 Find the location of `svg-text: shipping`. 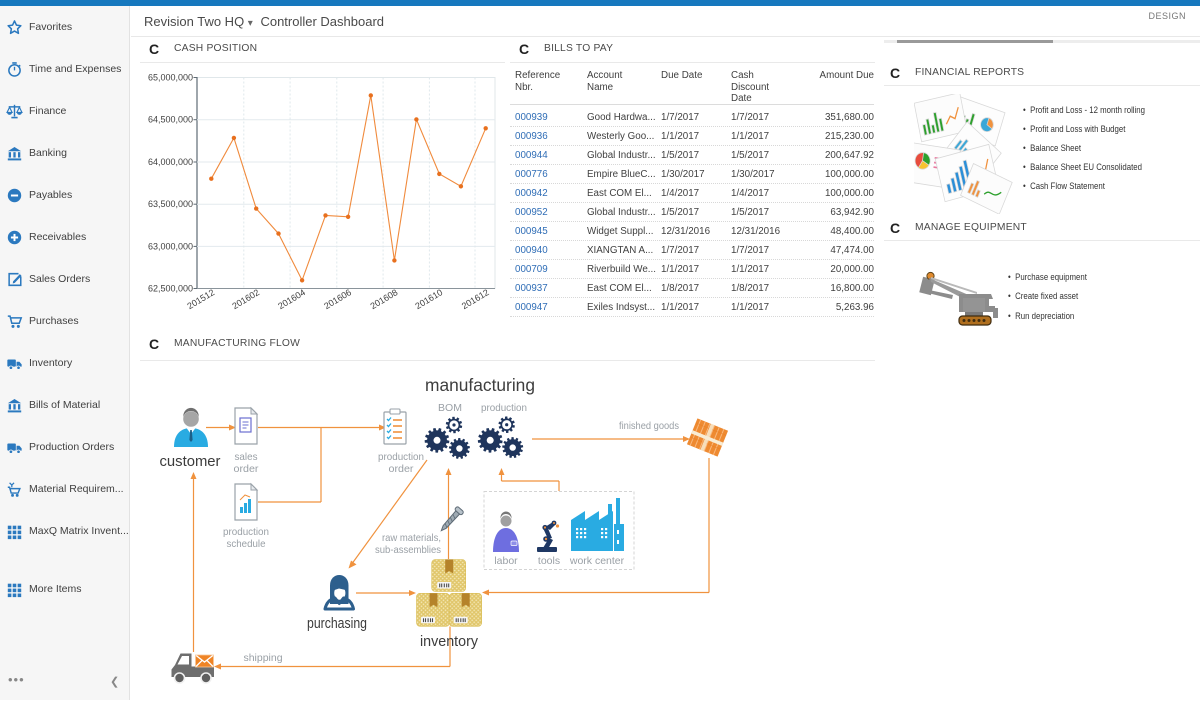

svg-text: shipping is located at coordinates (262, 658).